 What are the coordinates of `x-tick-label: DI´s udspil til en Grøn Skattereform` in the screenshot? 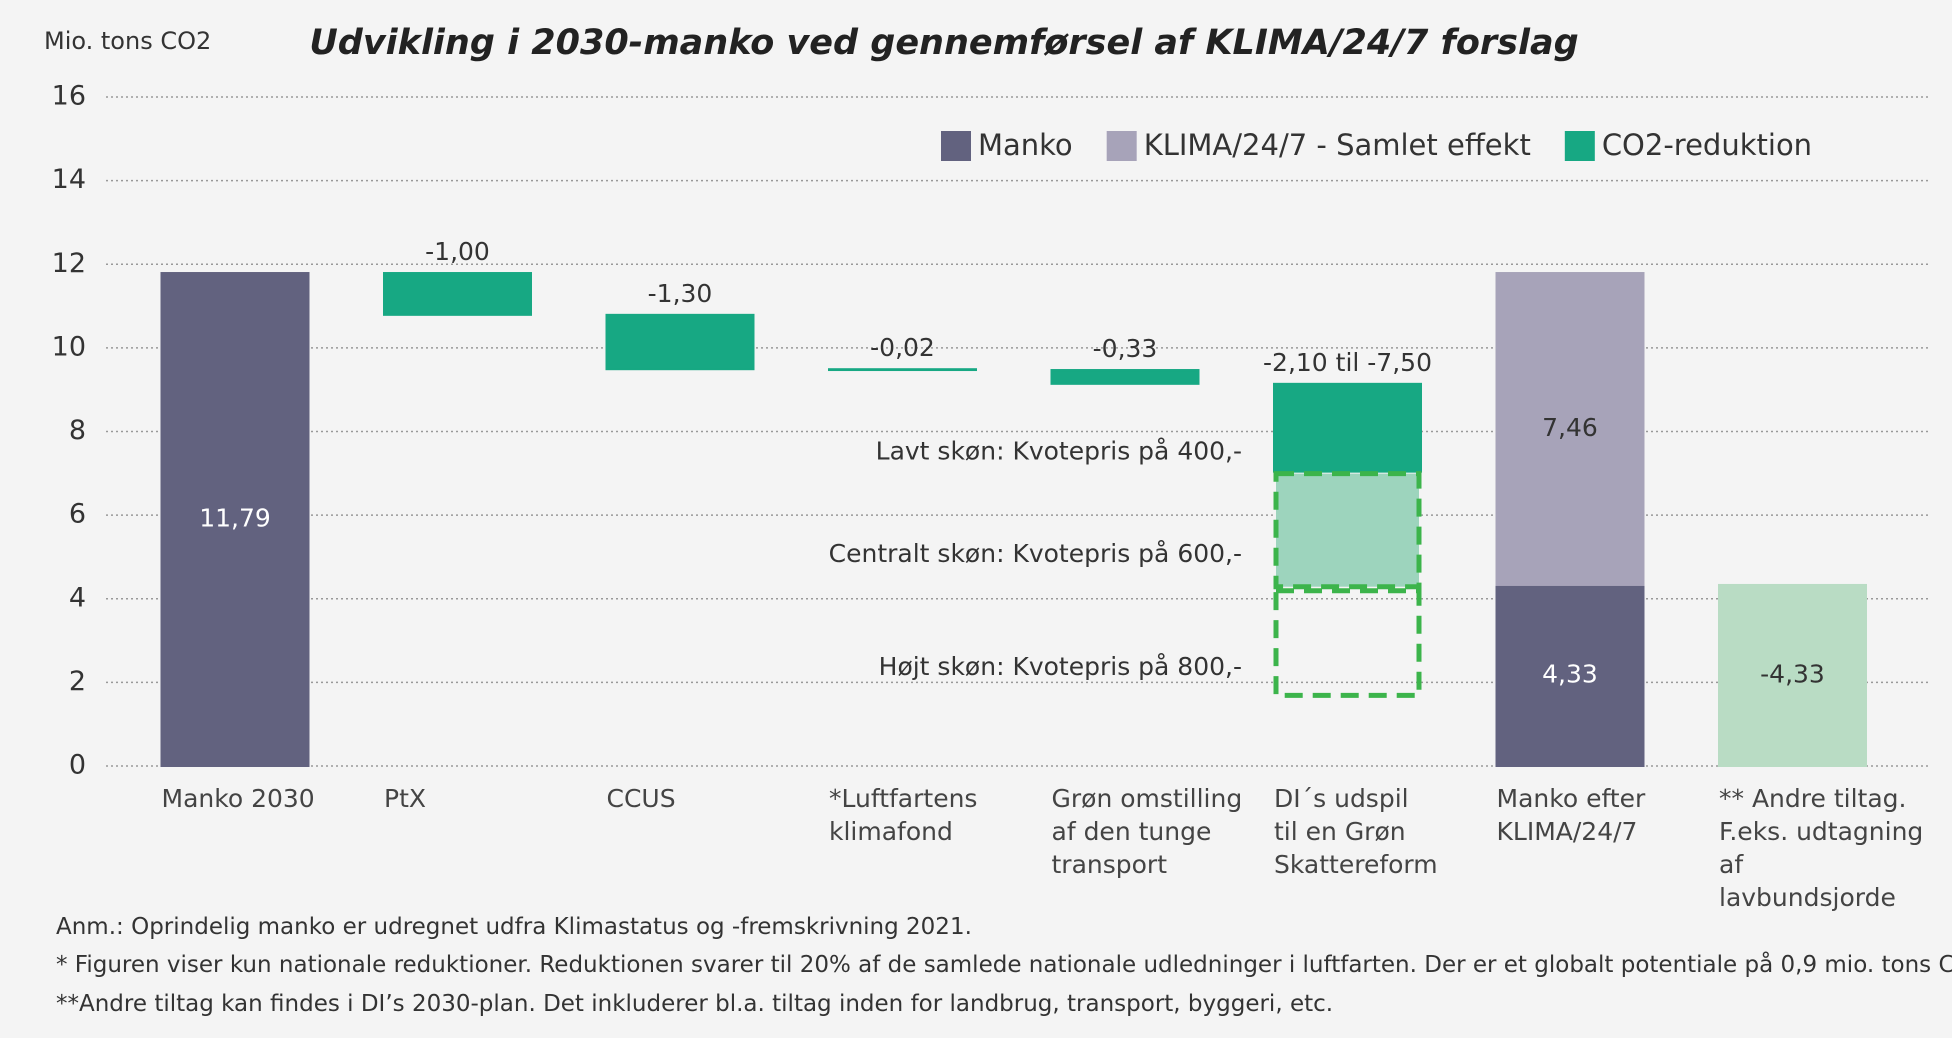 It's located at (1356, 831).